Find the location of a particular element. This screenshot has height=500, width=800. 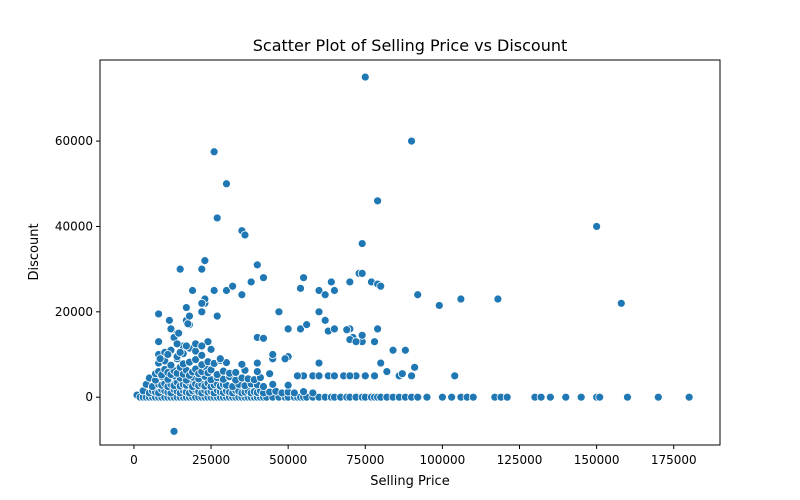

y-tick-label: 0 is located at coordinates (89, 397).